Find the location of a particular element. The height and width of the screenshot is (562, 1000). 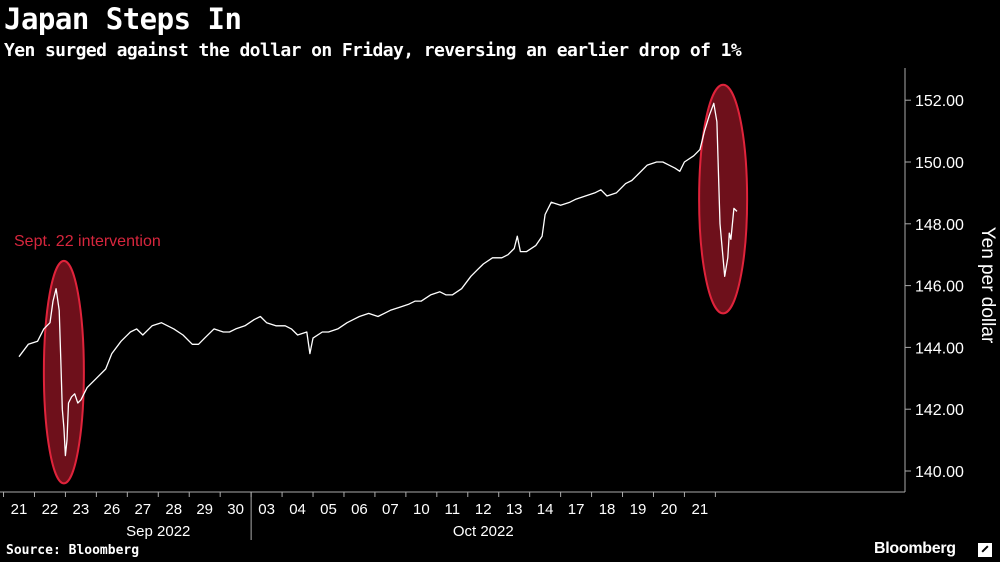

y-tick-label: 152.00 is located at coordinates (939, 101).